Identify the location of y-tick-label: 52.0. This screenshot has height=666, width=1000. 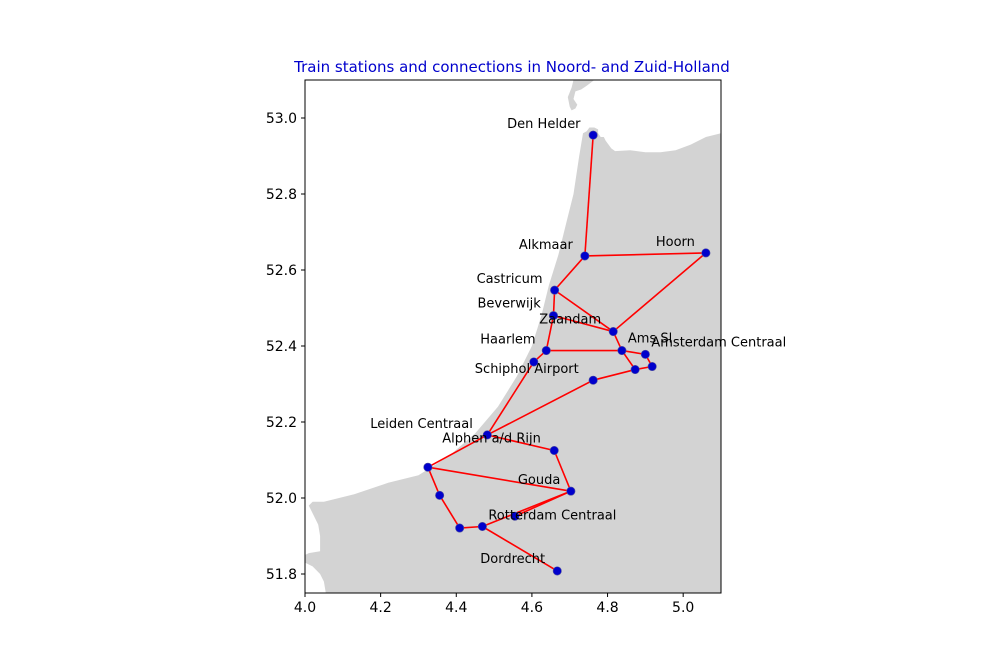
(281, 499).